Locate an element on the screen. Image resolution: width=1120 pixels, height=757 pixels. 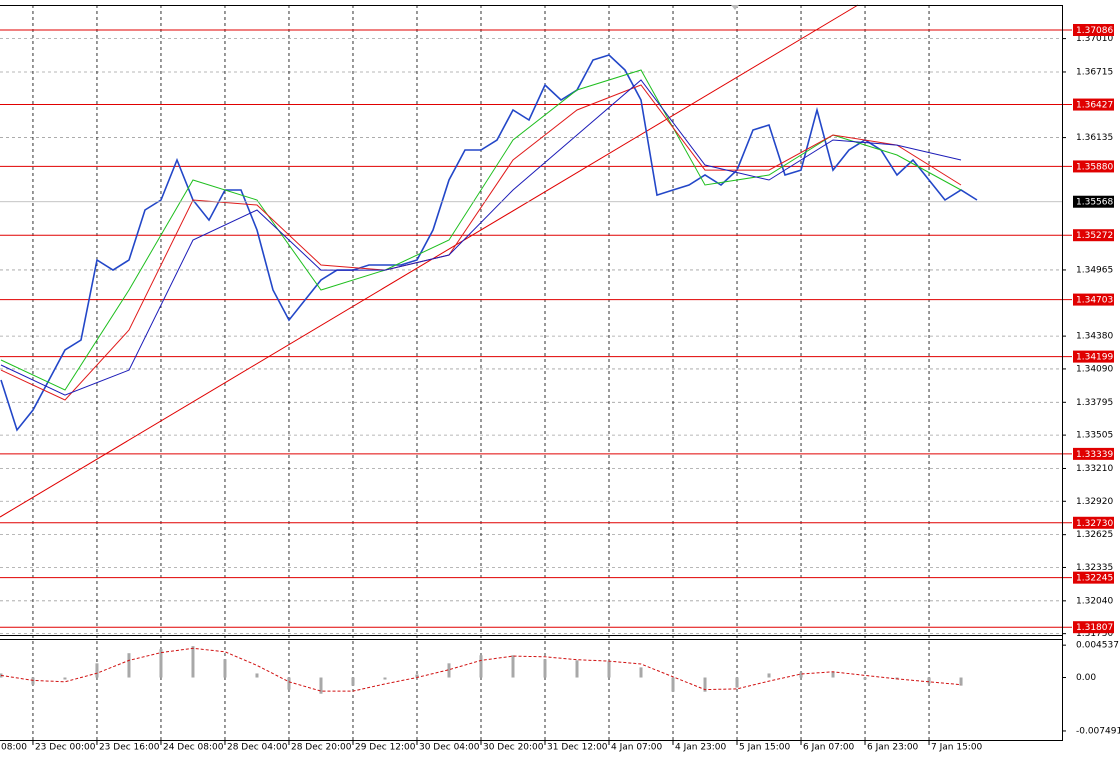
level-label: 1.36427 is located at coordinates (1094, 106).